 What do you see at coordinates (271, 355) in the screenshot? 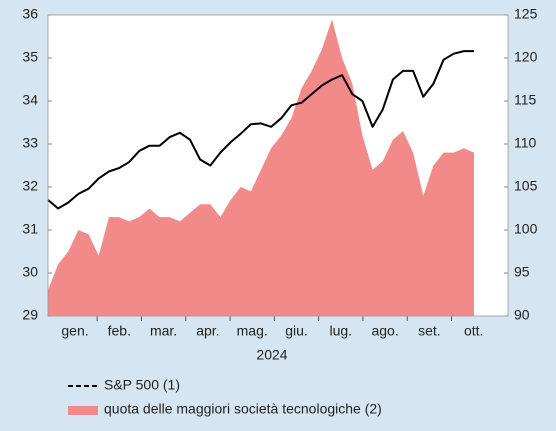
I see `x-axis-label: 2024` at bounding box center [271, 355].